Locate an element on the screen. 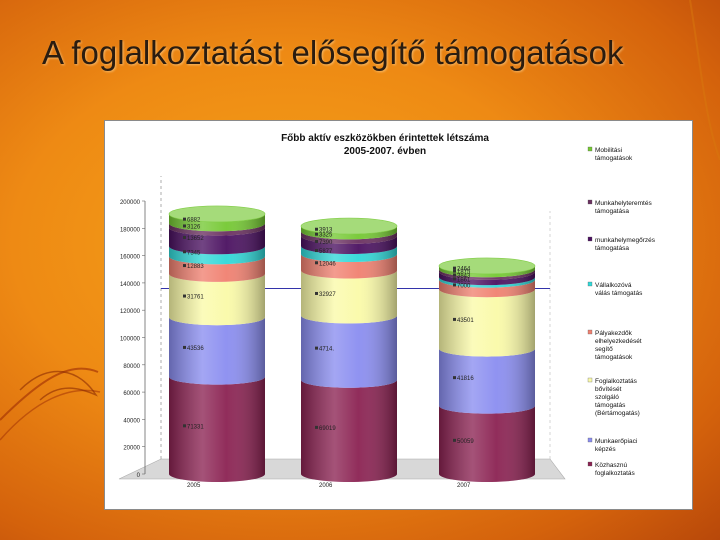  data-label: 12883 is located at coordinates (195, 267).